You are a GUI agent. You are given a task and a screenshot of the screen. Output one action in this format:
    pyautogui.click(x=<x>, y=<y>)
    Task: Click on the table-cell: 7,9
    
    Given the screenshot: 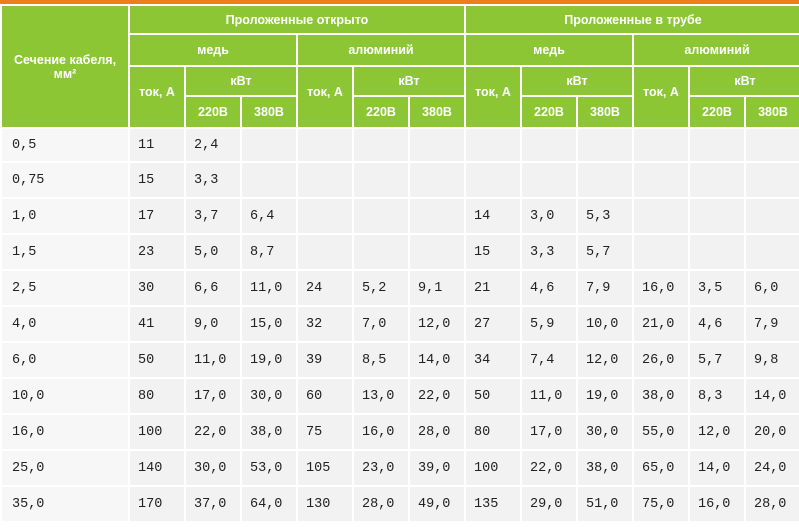 What is the action you would take?
    pyautogui.click(x=605, y=288)
    